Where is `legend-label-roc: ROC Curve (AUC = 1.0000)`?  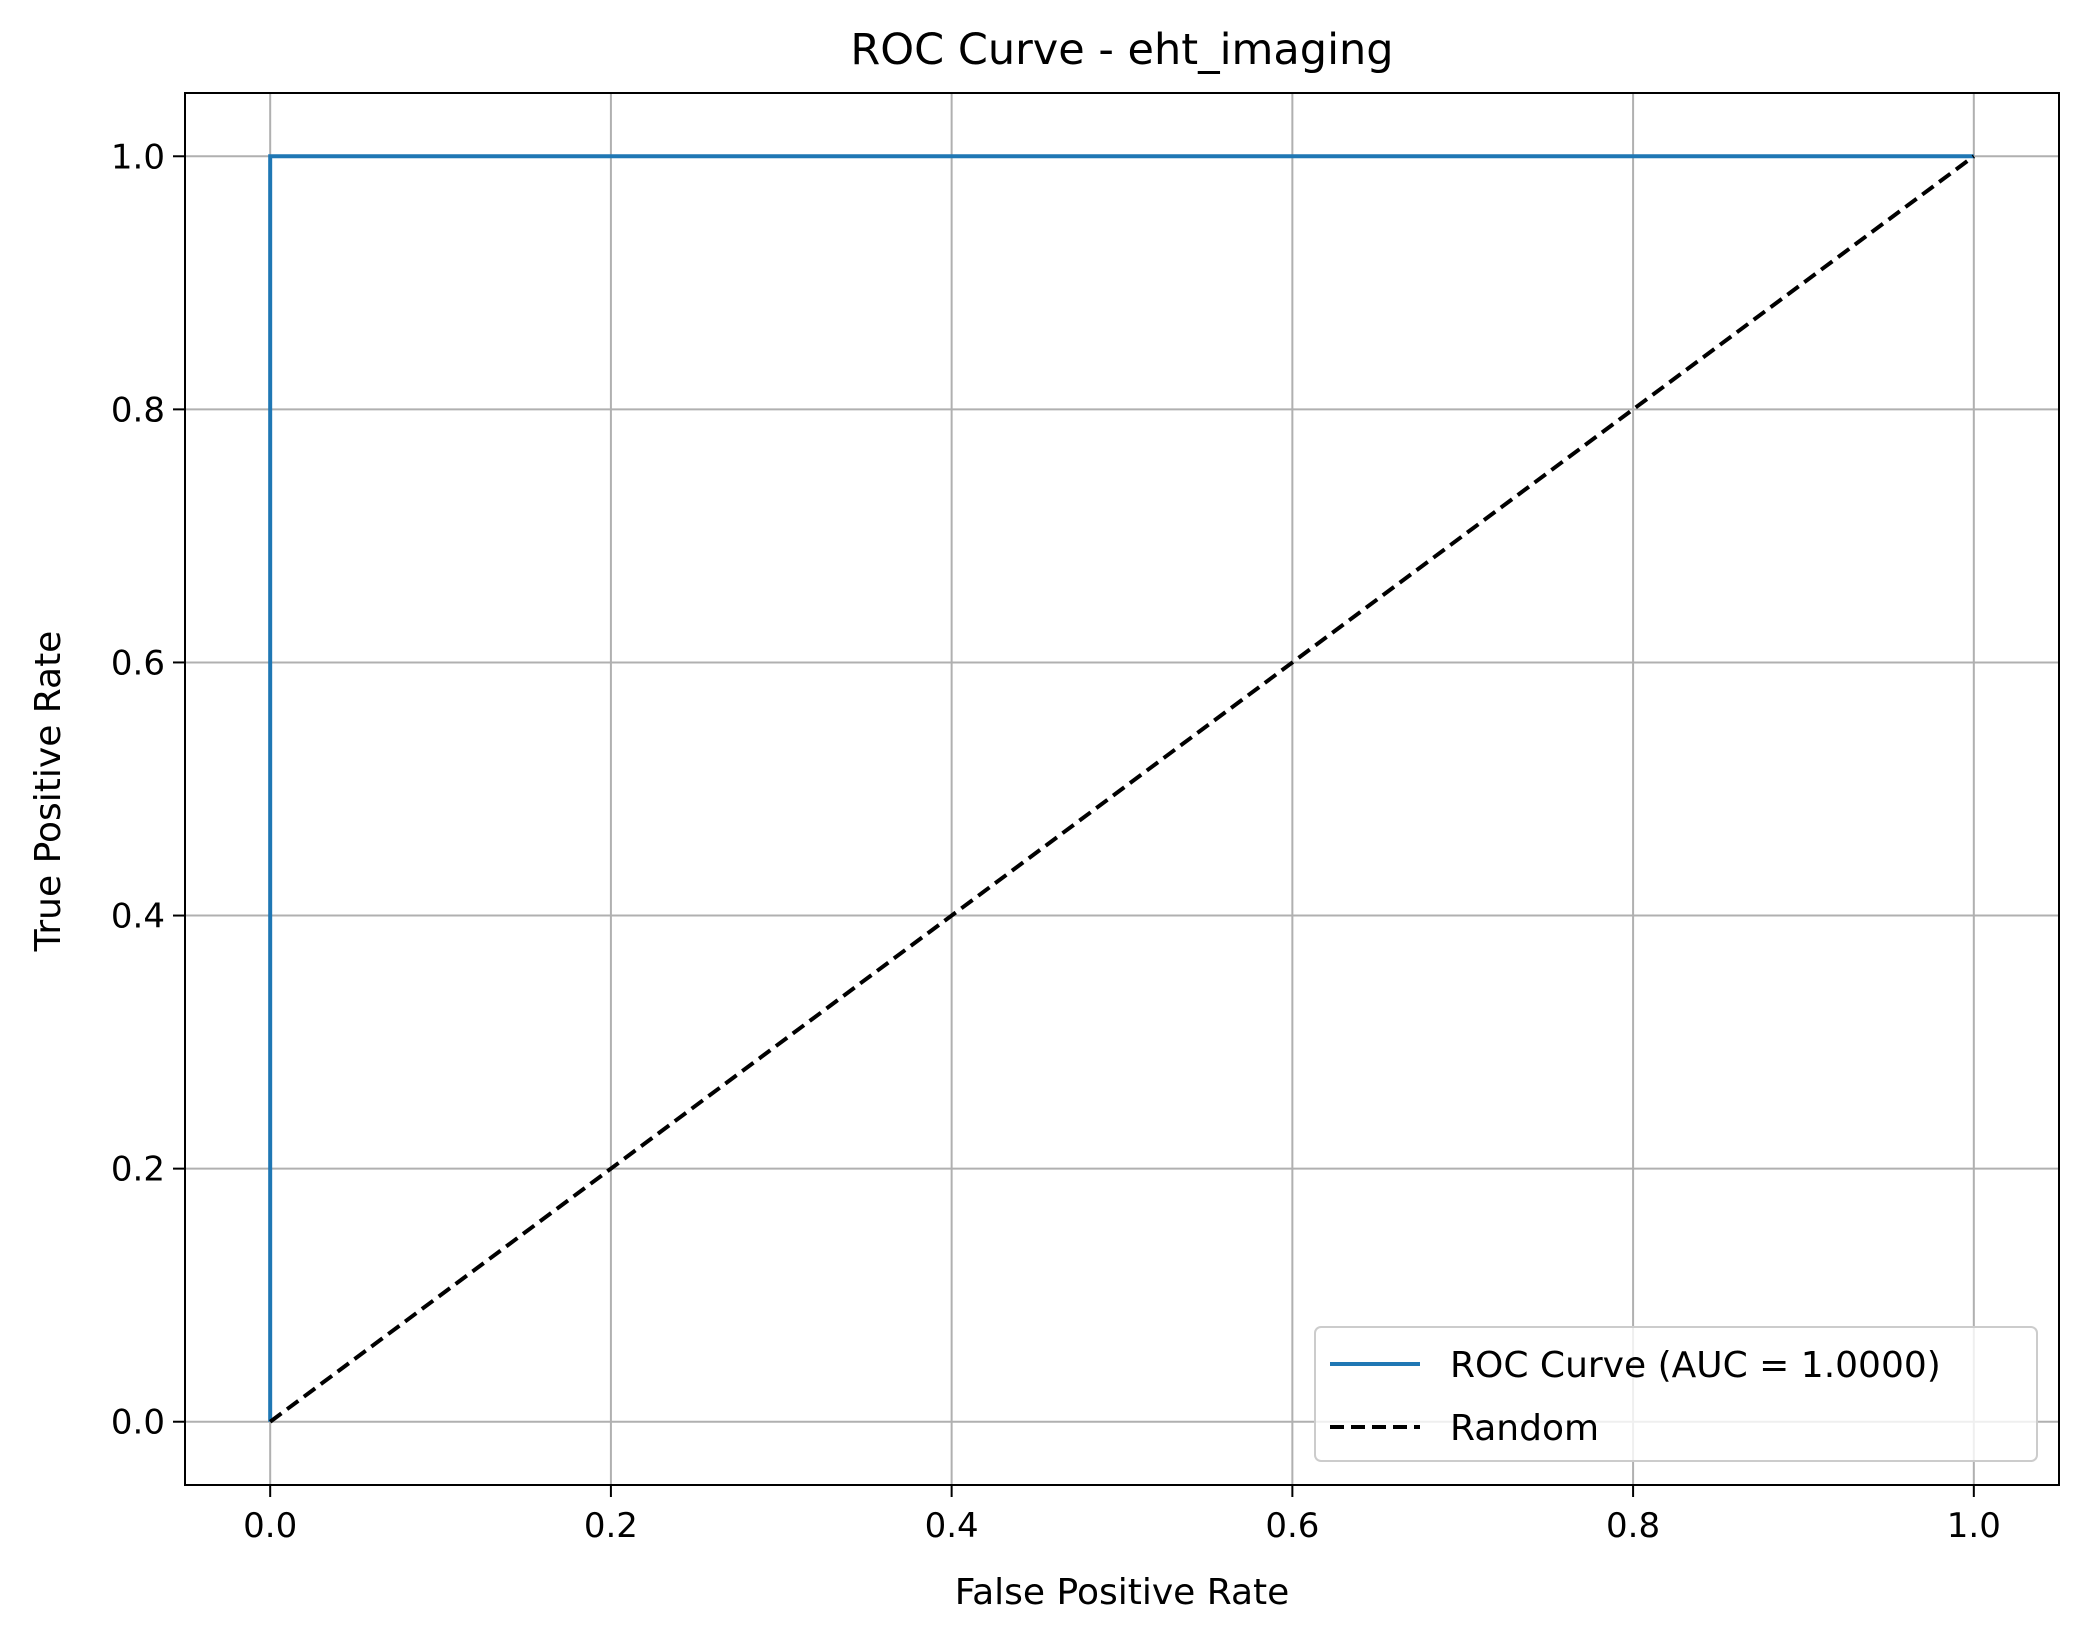
legend-label-roc: ROC Curve (AUC = 1.0000) is located at coordinates (1695, 1365).